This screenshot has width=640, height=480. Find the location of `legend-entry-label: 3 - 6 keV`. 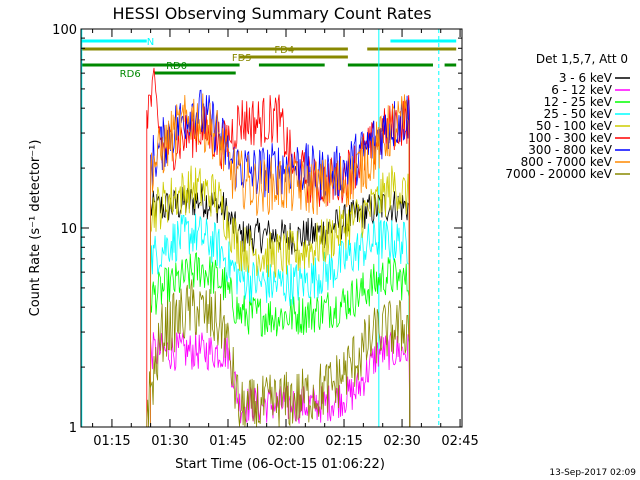

legend-entry-label: 3 - 6 keV is located at coordinates (586, 78).